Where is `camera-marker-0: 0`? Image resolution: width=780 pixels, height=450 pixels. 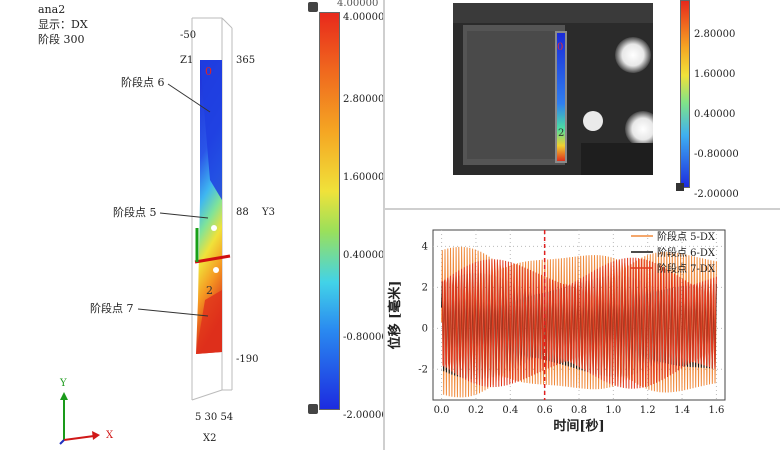 camera-marker-0: 0 is located at coordinates (560, 47).